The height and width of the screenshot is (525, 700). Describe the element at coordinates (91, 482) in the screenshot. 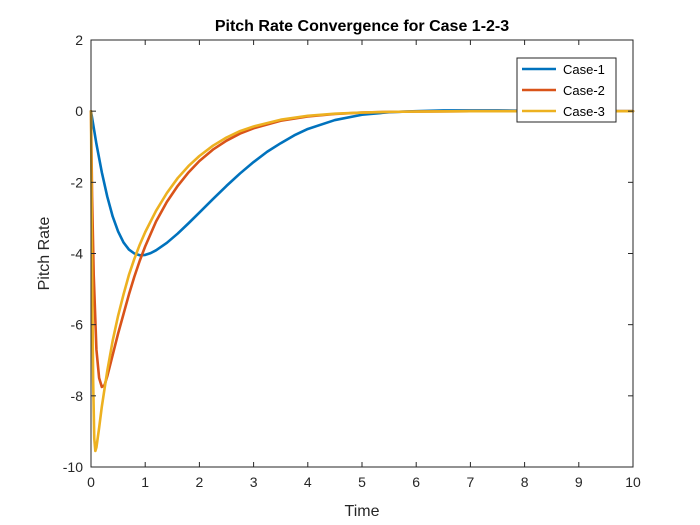

I see `x-tick-label: 0` at that location.